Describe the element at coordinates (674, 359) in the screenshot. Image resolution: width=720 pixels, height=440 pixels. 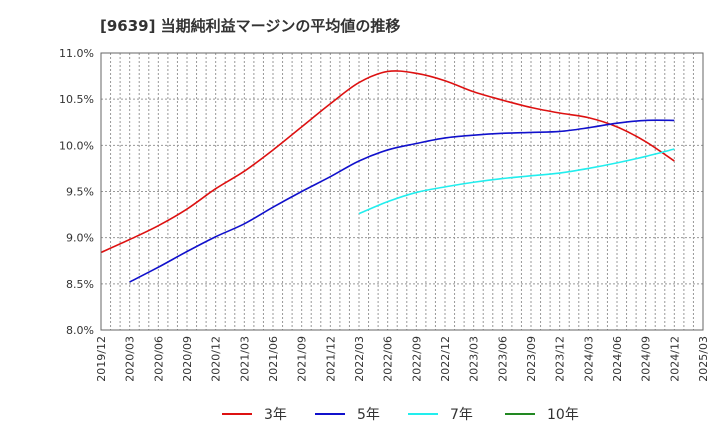
I see `x-tick-label: 2024/12` at that location.